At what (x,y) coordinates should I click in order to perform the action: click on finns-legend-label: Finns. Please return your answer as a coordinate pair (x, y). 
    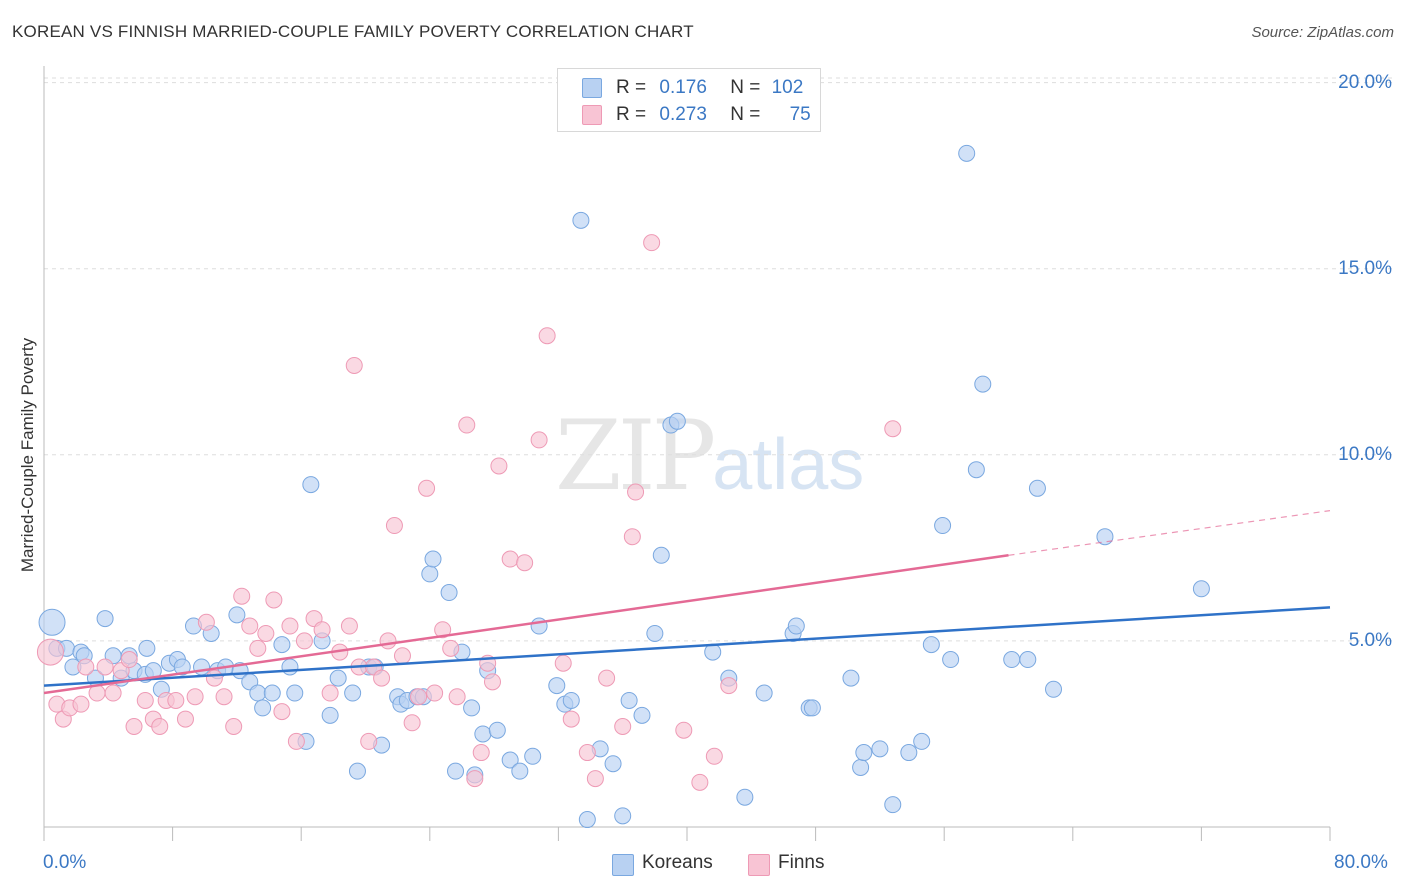
    Looking at the image, I should click on (801, 862).